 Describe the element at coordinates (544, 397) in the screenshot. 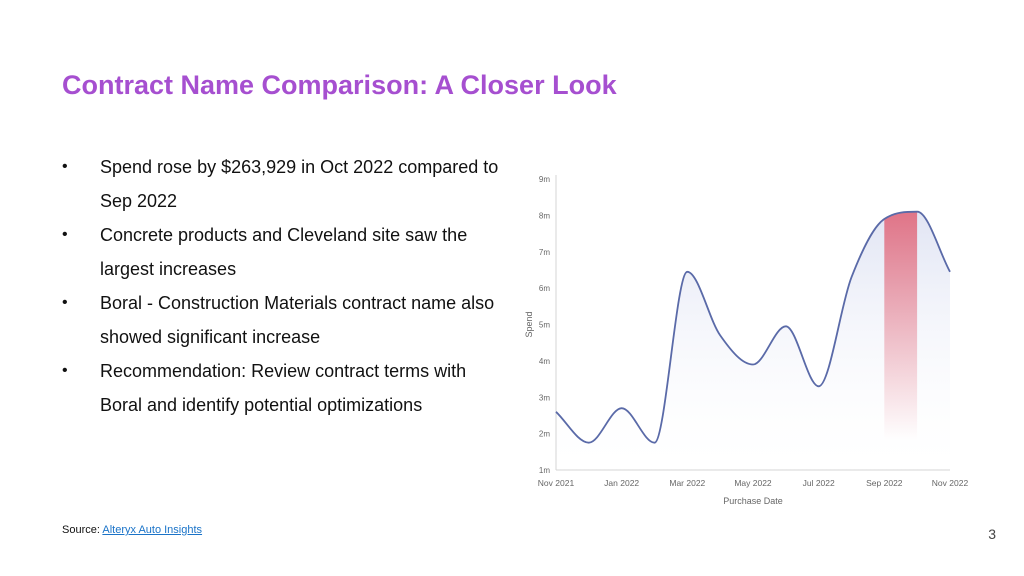

I see `y-tick-label: 3m` at that location.